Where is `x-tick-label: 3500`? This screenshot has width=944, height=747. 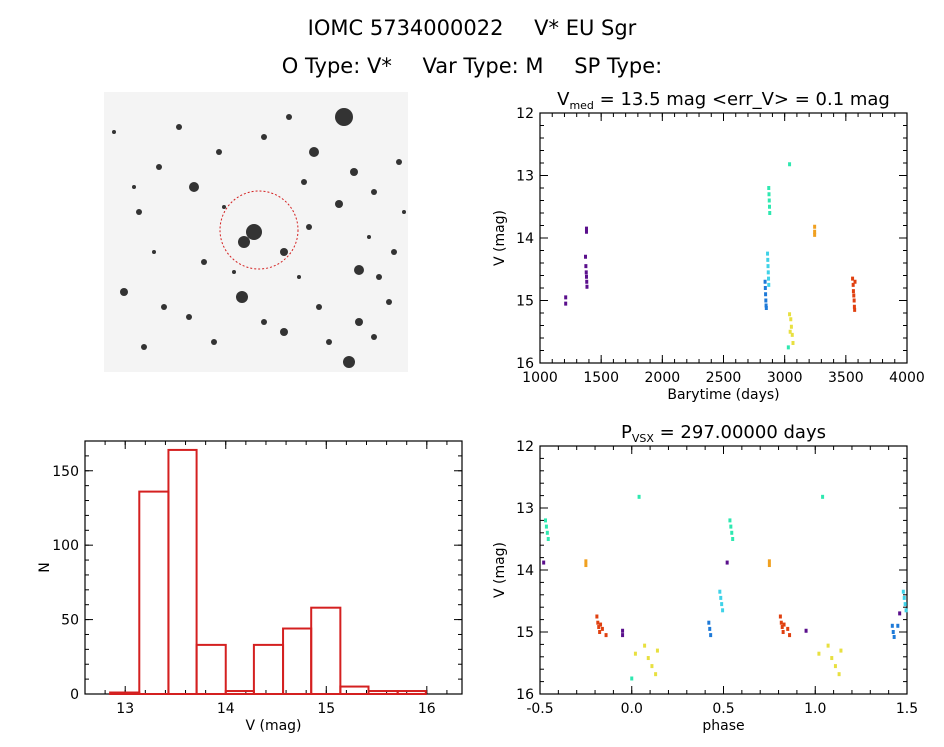
x-tick-label: 3500 is located at coordinates (846, 378).